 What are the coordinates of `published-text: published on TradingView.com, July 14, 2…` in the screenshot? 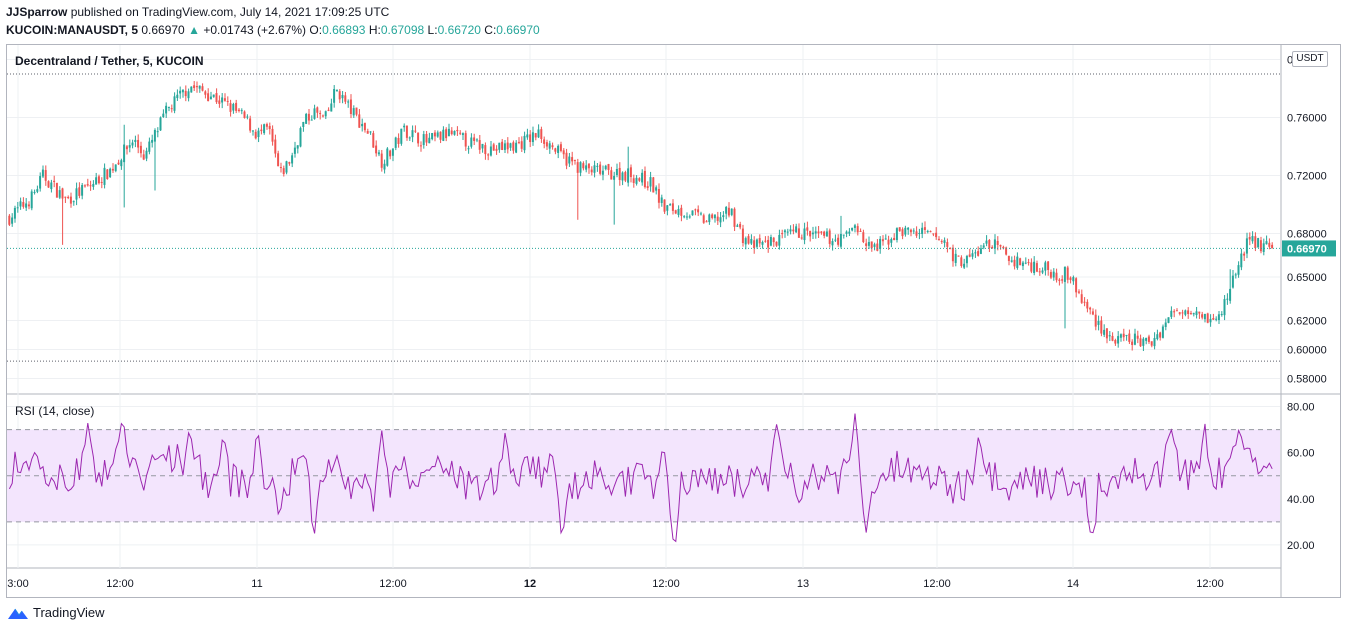 It's located at (230, 12).